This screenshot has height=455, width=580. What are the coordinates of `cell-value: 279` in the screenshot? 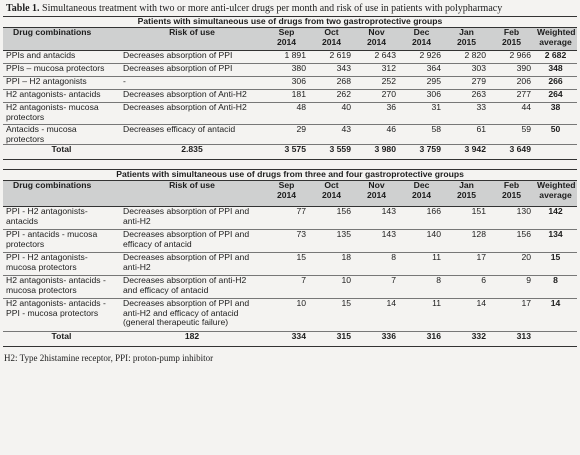 It's located at (466, 83).